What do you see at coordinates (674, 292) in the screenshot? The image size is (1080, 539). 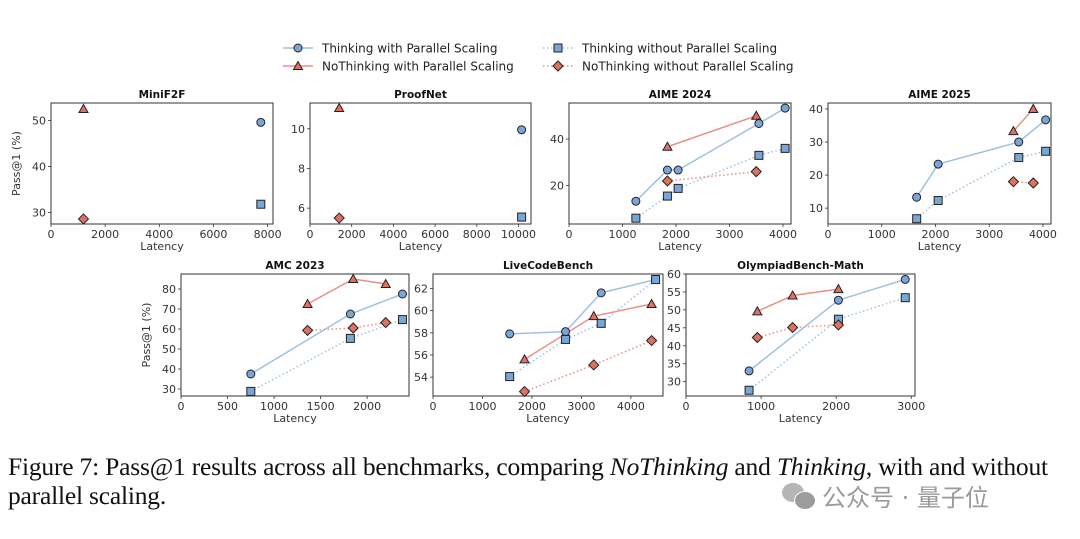 I see `y-tick-label: 55` at bounding box center [674, 292].